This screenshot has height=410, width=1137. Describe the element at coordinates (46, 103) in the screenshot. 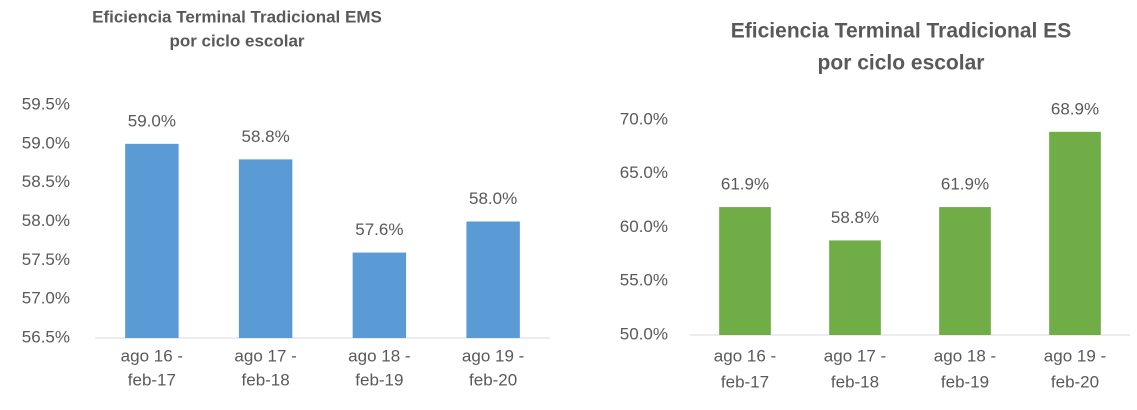

I see `y-tick-label: 59.5%` at that location.